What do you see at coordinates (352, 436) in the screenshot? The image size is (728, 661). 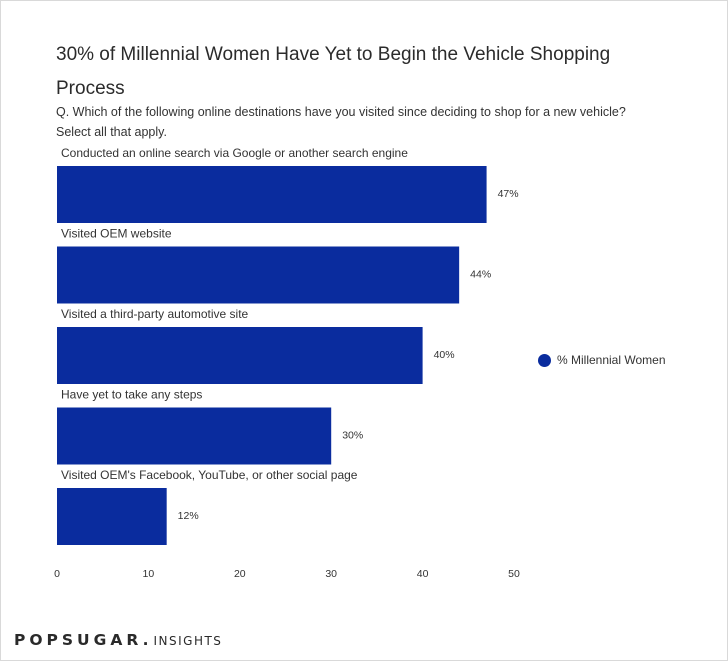 I see `value-label: 30%` at bounding box center [352, 436].